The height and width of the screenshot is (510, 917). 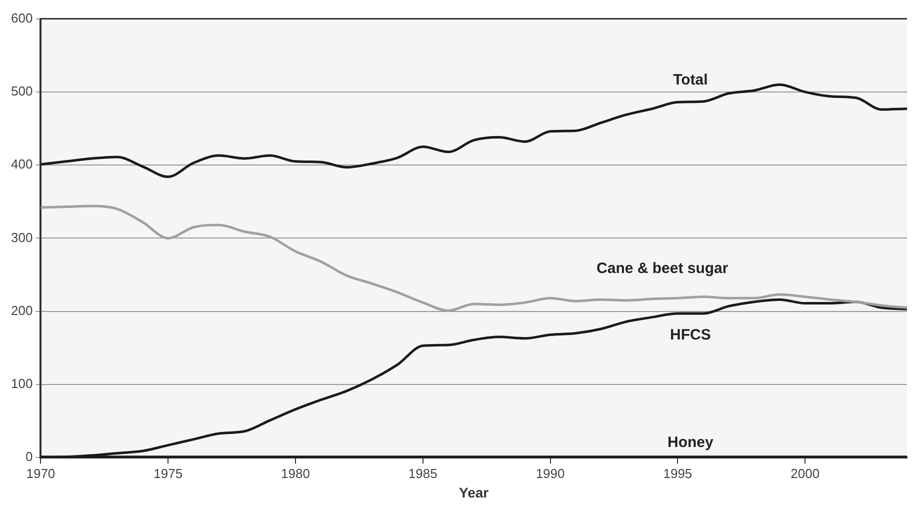 I want to click on x-tick-label: 1990, so click(x=550, y=473).